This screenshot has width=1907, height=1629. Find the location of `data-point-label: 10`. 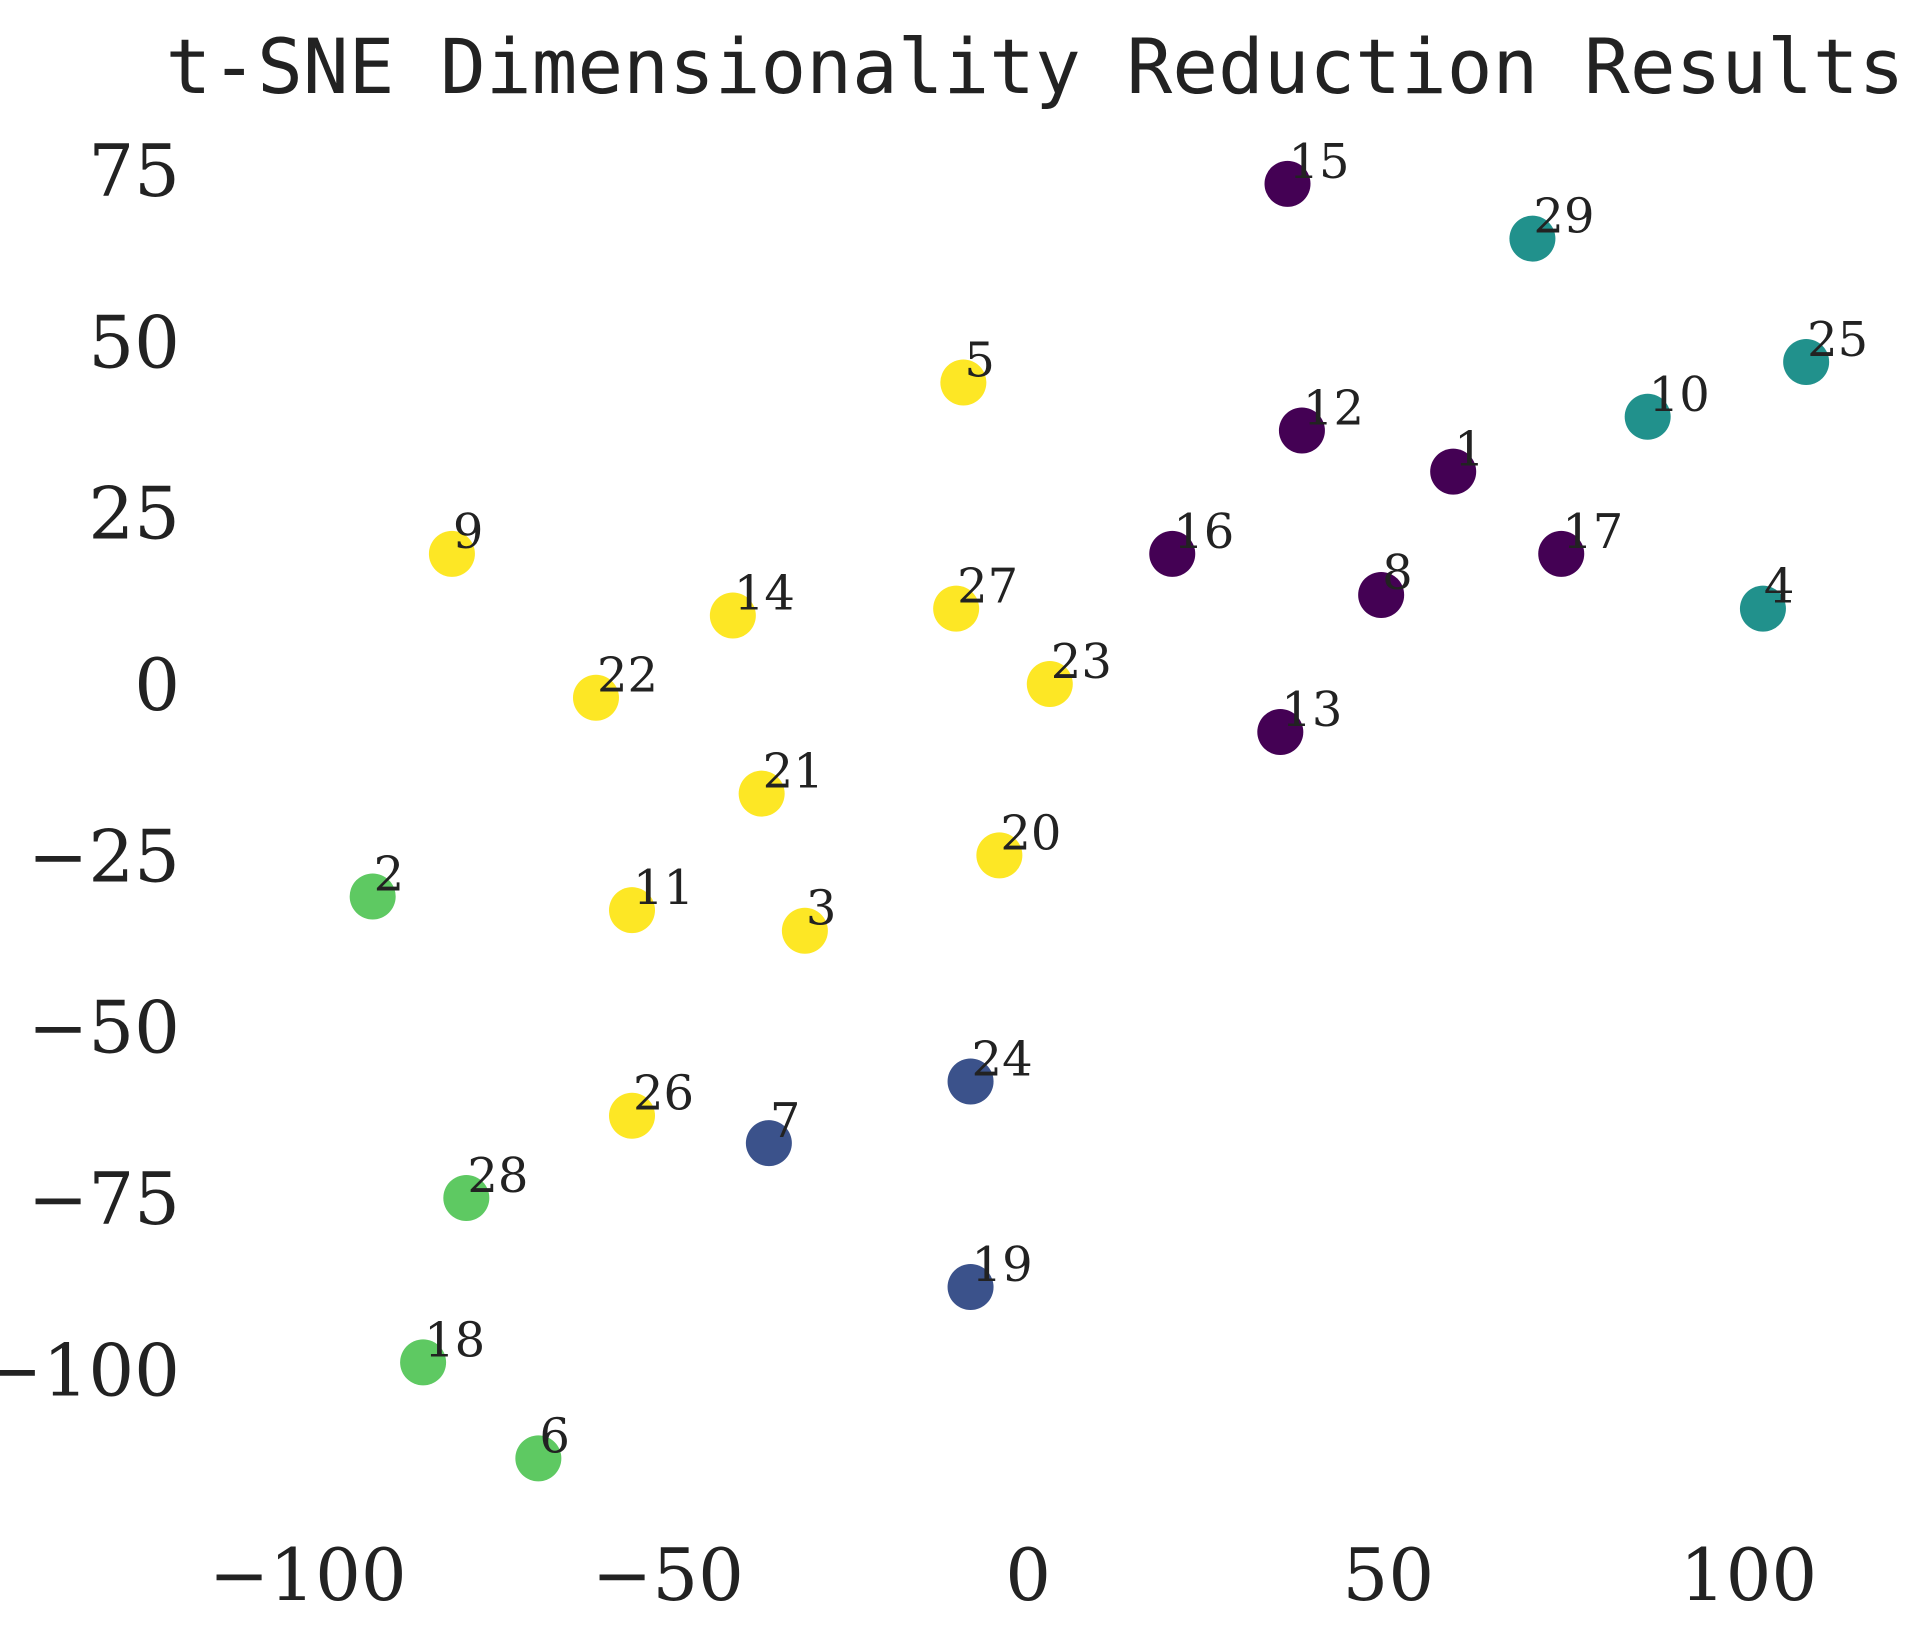

data-point-label: 10 is located at coordinates (1679, 395).